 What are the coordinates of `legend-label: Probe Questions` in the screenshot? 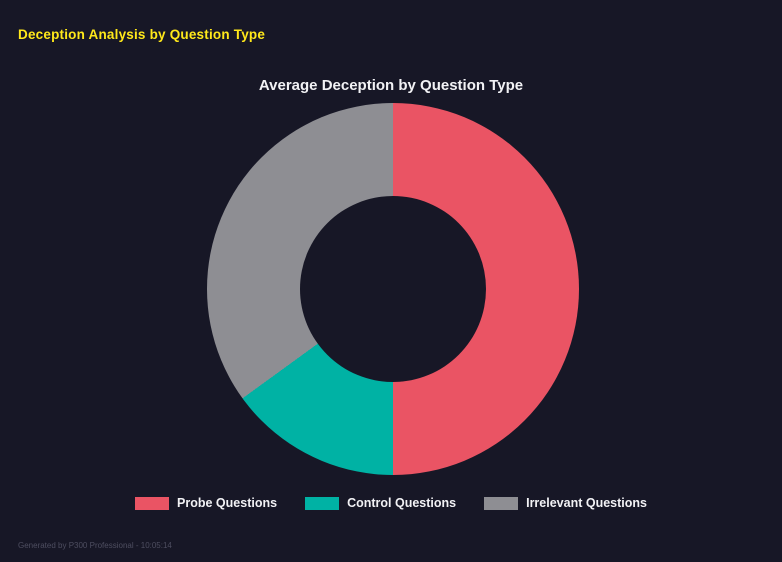 It's located at (227, 503).